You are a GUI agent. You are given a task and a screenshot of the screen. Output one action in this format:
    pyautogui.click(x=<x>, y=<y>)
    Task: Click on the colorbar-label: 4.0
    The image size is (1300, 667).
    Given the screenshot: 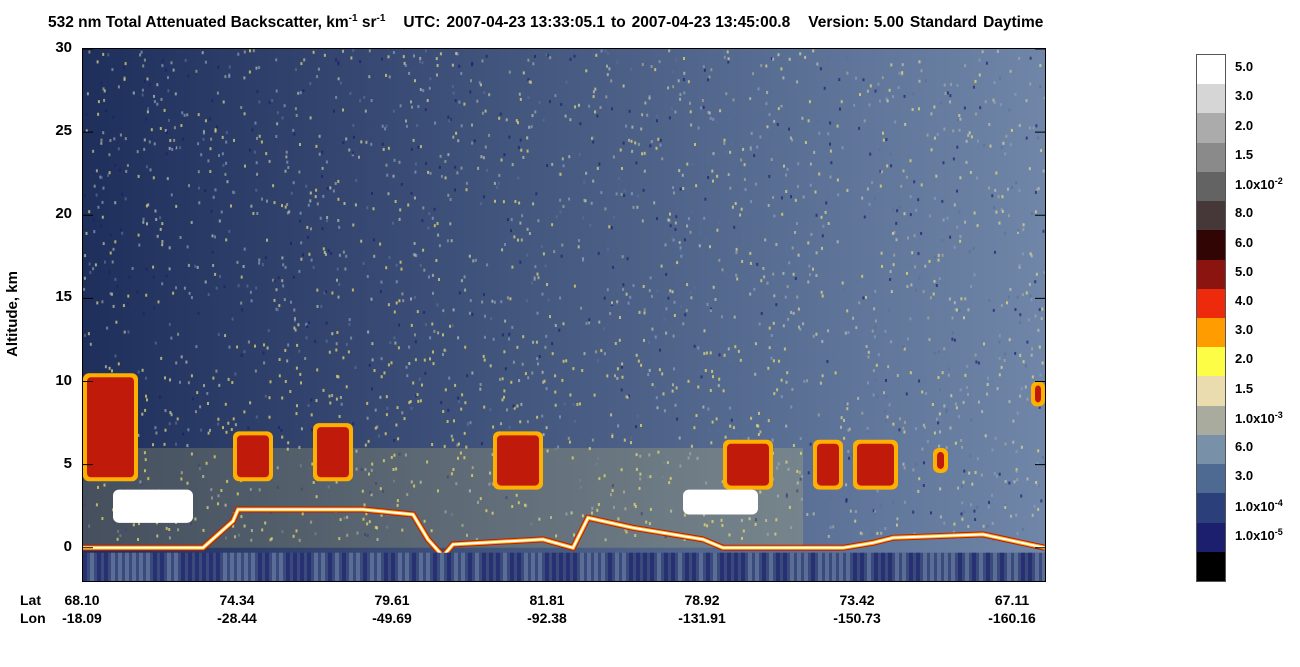 What is the action you would take?
    pyautogui.click(x=1244, y=300)
    